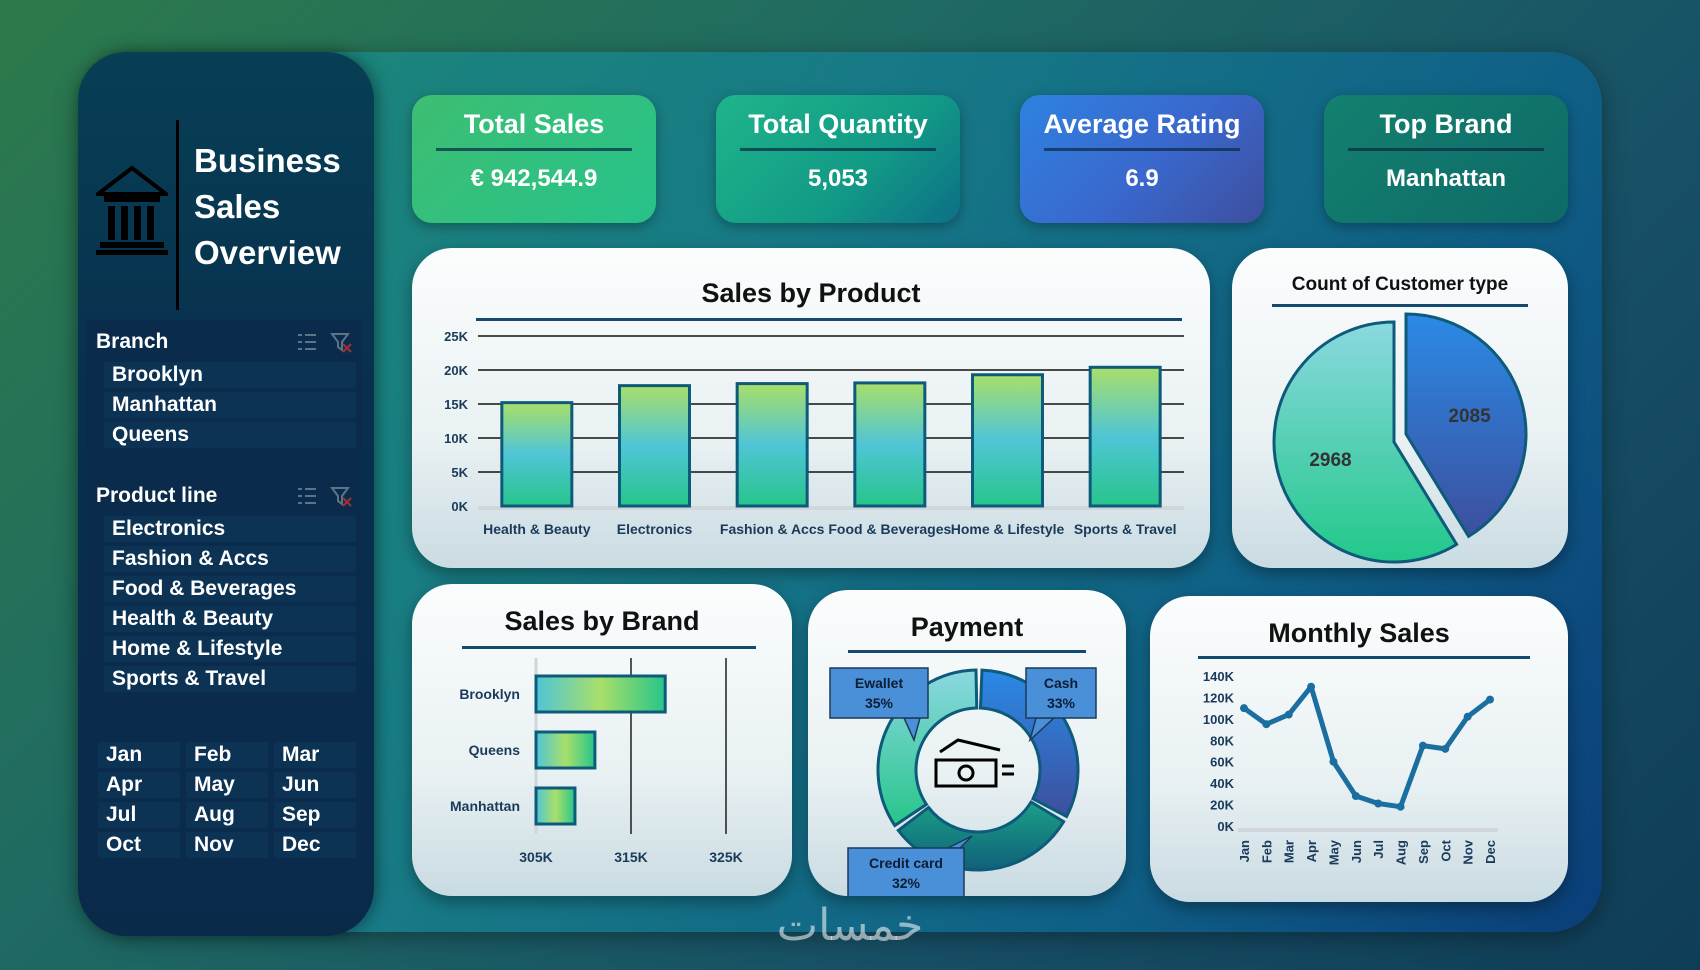  I want to click on month-jan: Jan, so click(139, 755).